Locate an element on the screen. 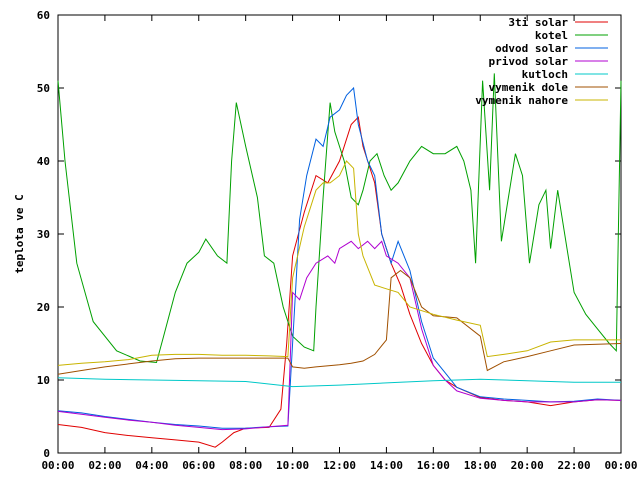 This screenshot has height=480, width=640. legend-label: odvod solar is located at coordinates (531, 48).